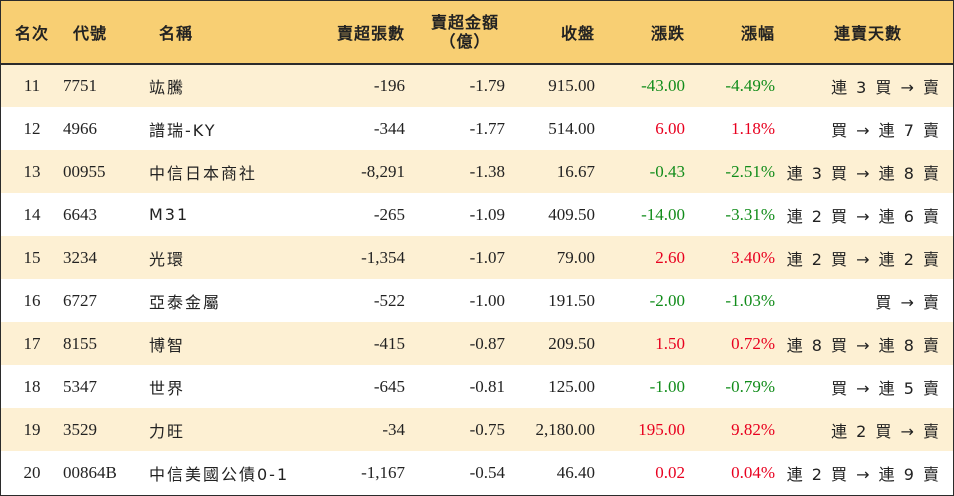  What do you see at coordinates (32, 300) in the screenshot?
I see `rank-cell: 16` at bounding box center [32, 300].